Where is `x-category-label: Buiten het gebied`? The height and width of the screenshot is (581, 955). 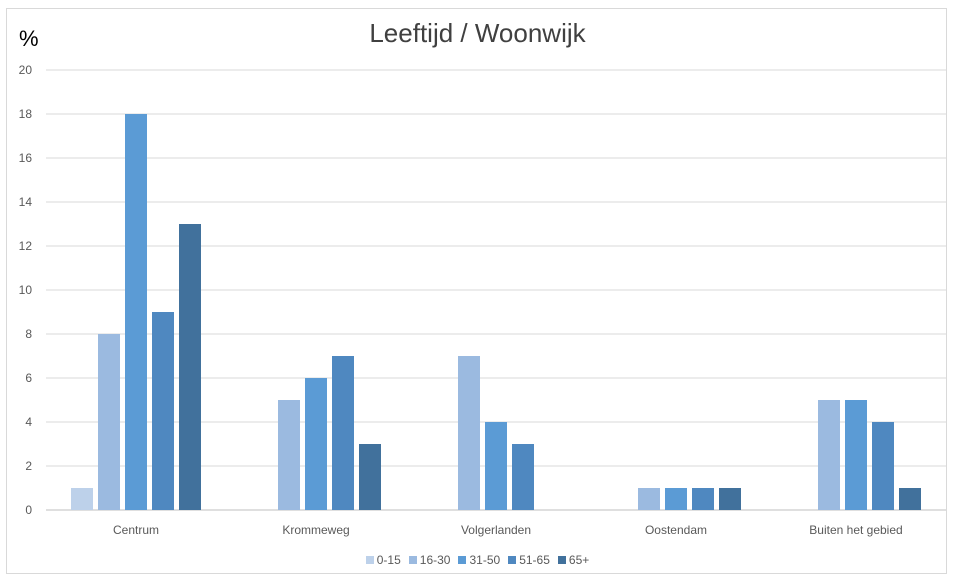
x-category-label: Buiten het gebied is located at coordinates (855, 530).